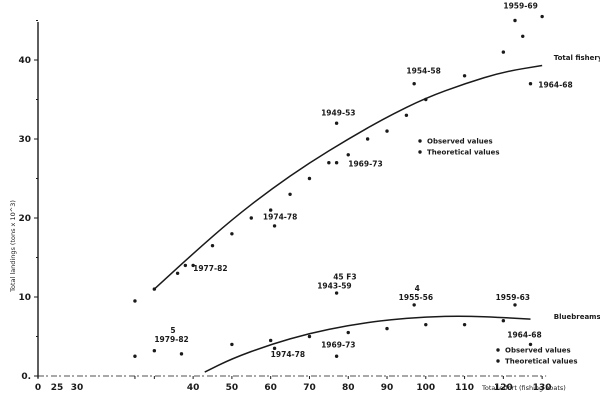  Describe the element at coordinates (344, 276) in the screenshot. I see `annotation-note: 45 F3` at that location.